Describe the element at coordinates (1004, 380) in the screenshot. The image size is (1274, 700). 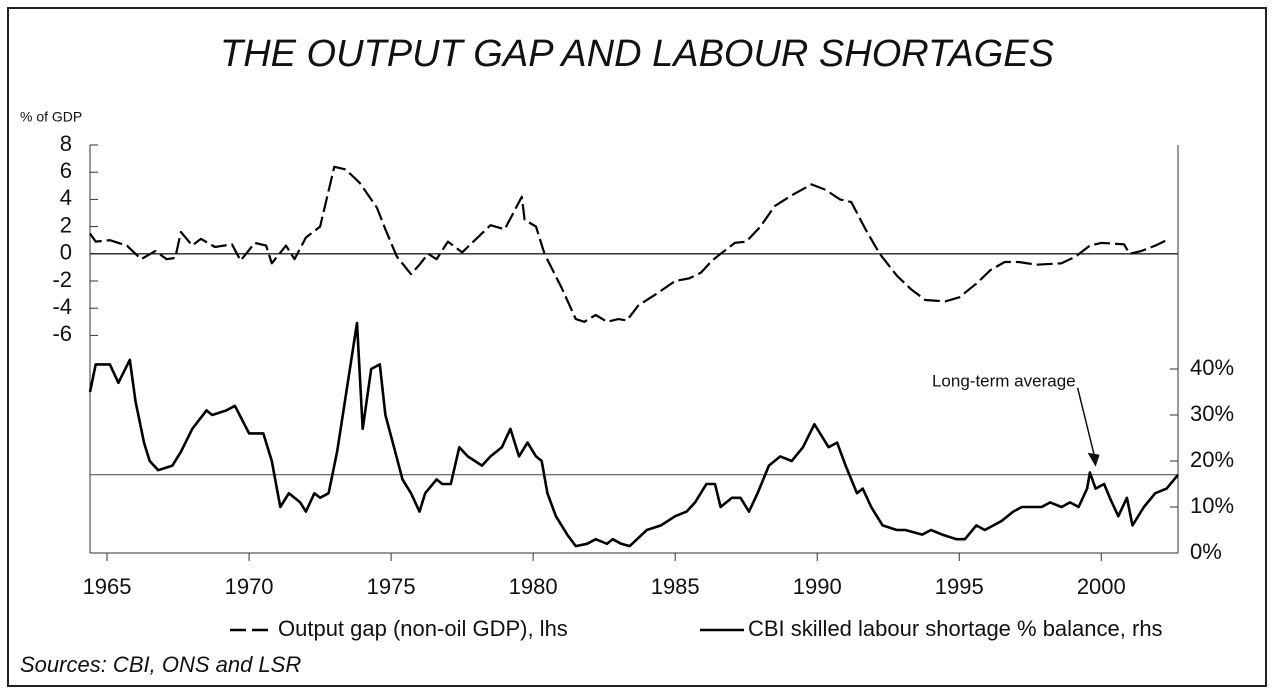
I see `annotation: Long-term average` at that location.